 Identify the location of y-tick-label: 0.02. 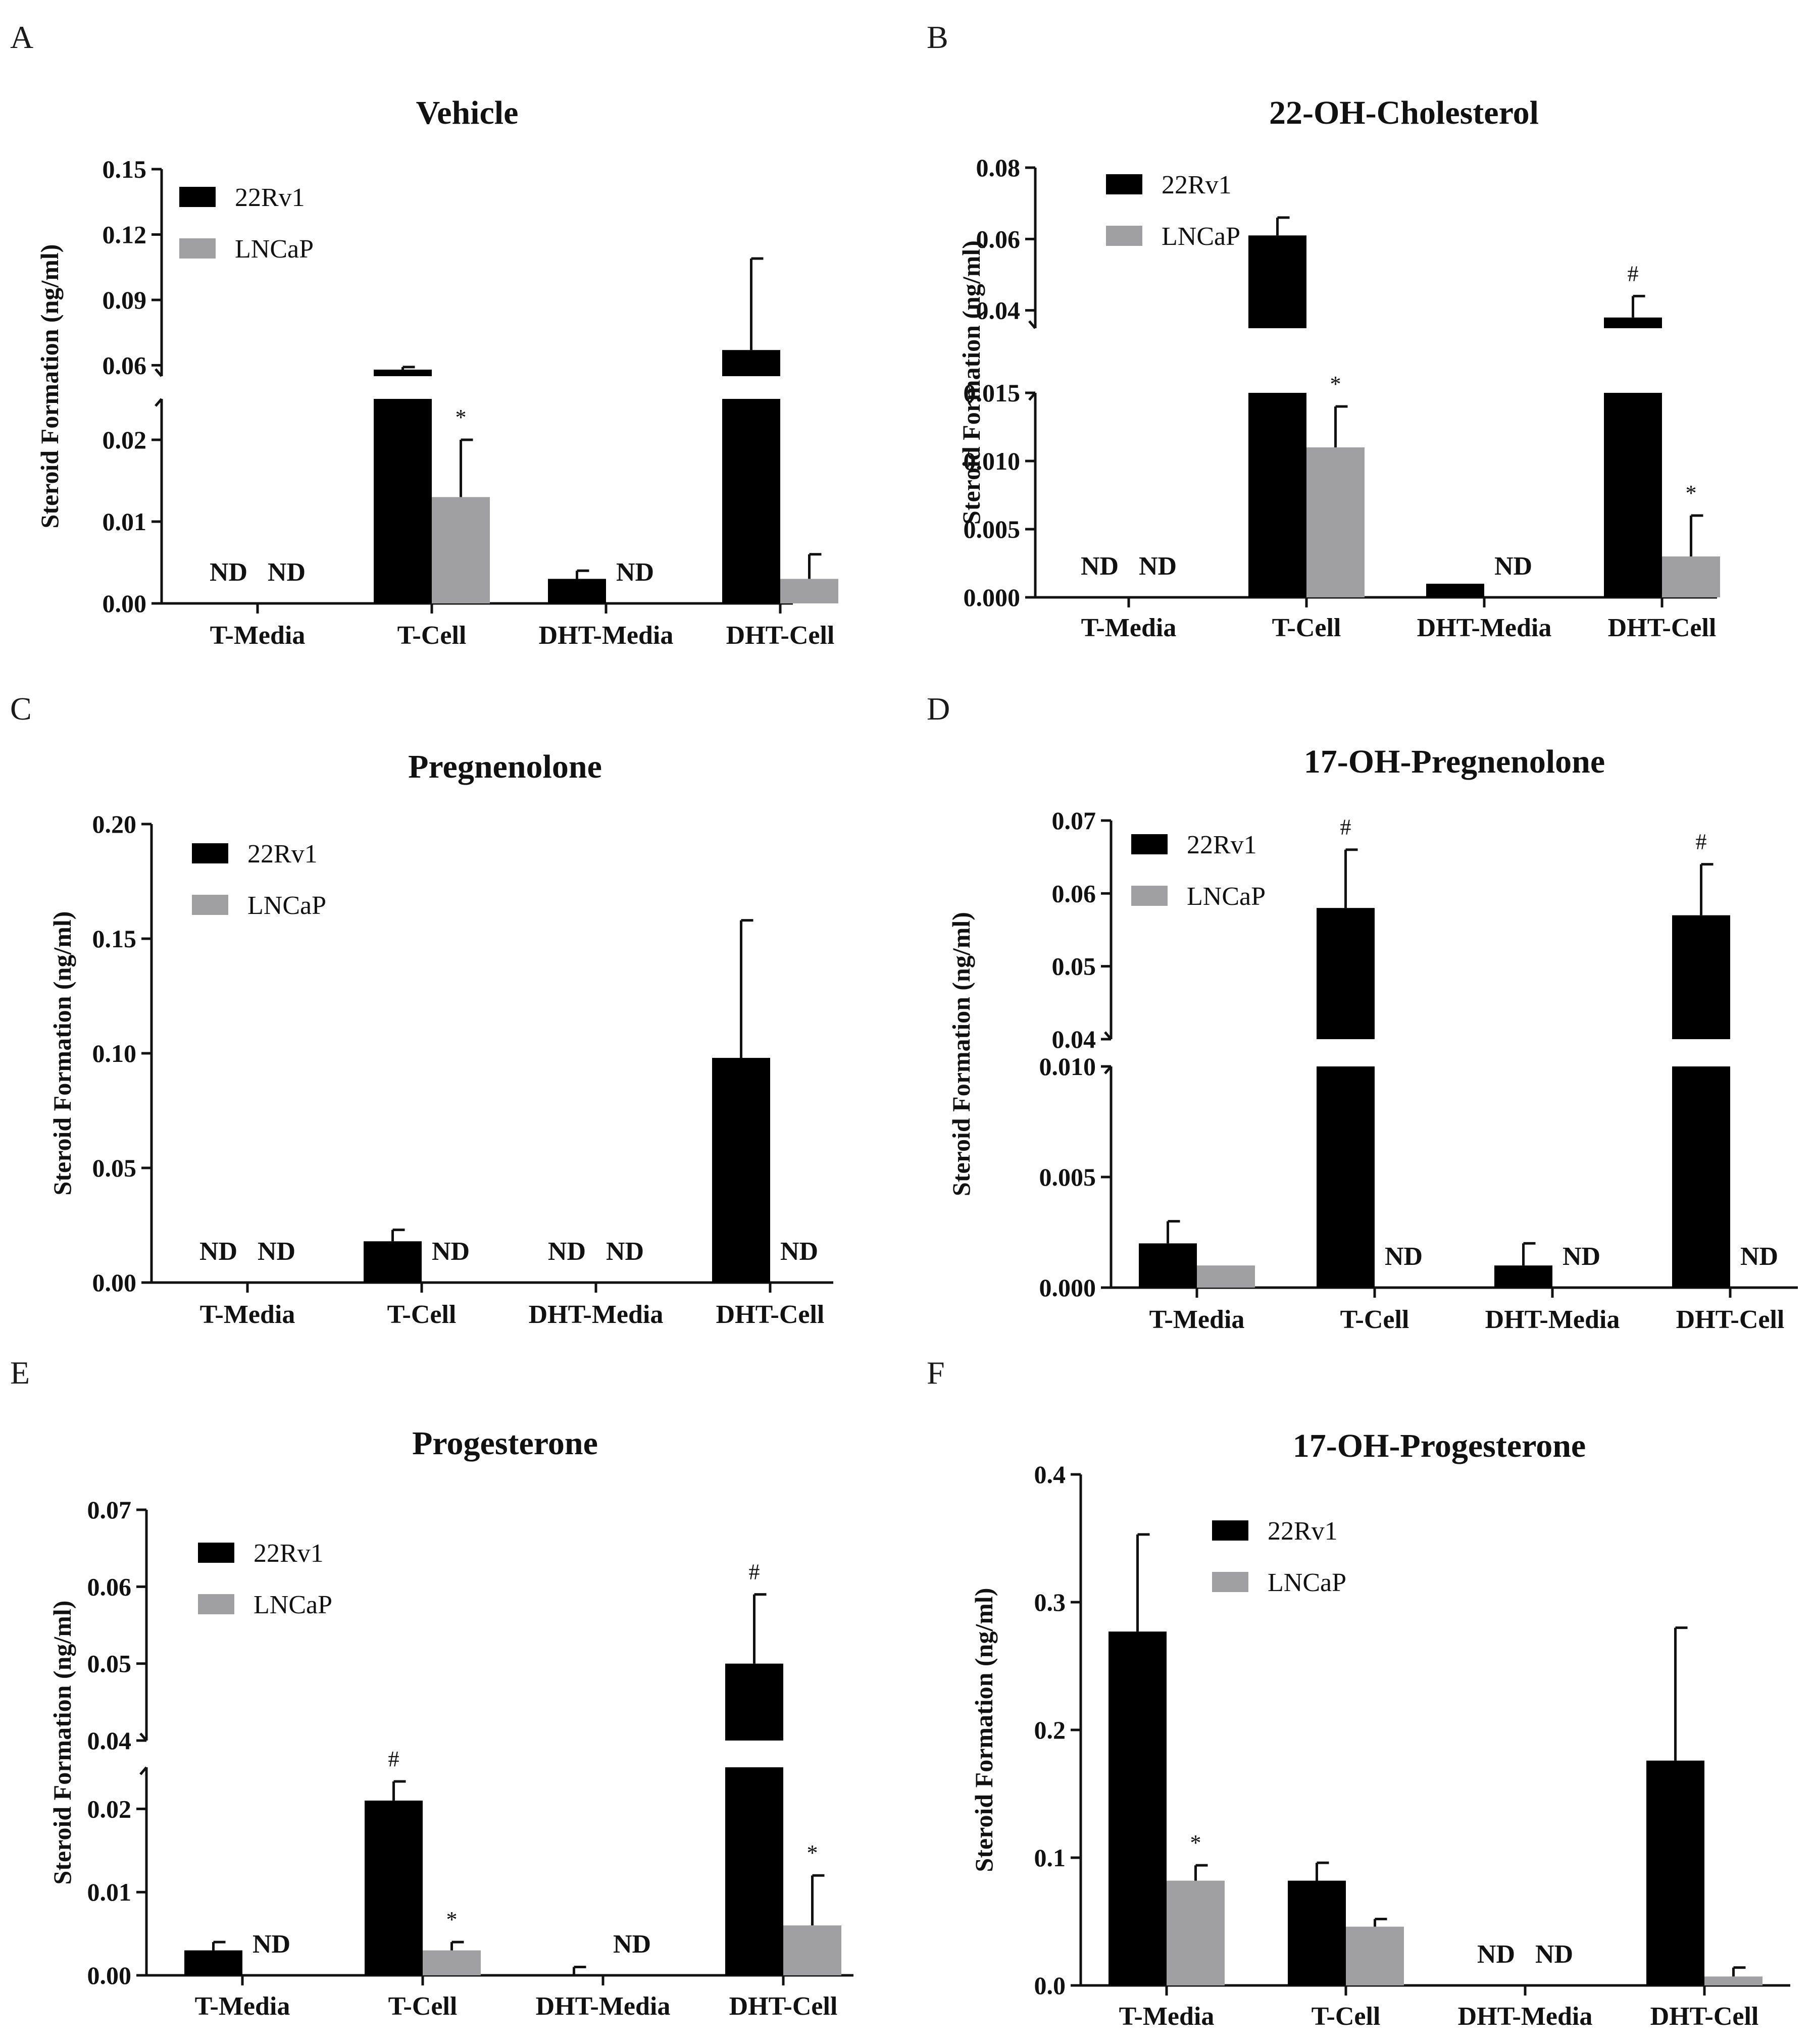
(125, 440).